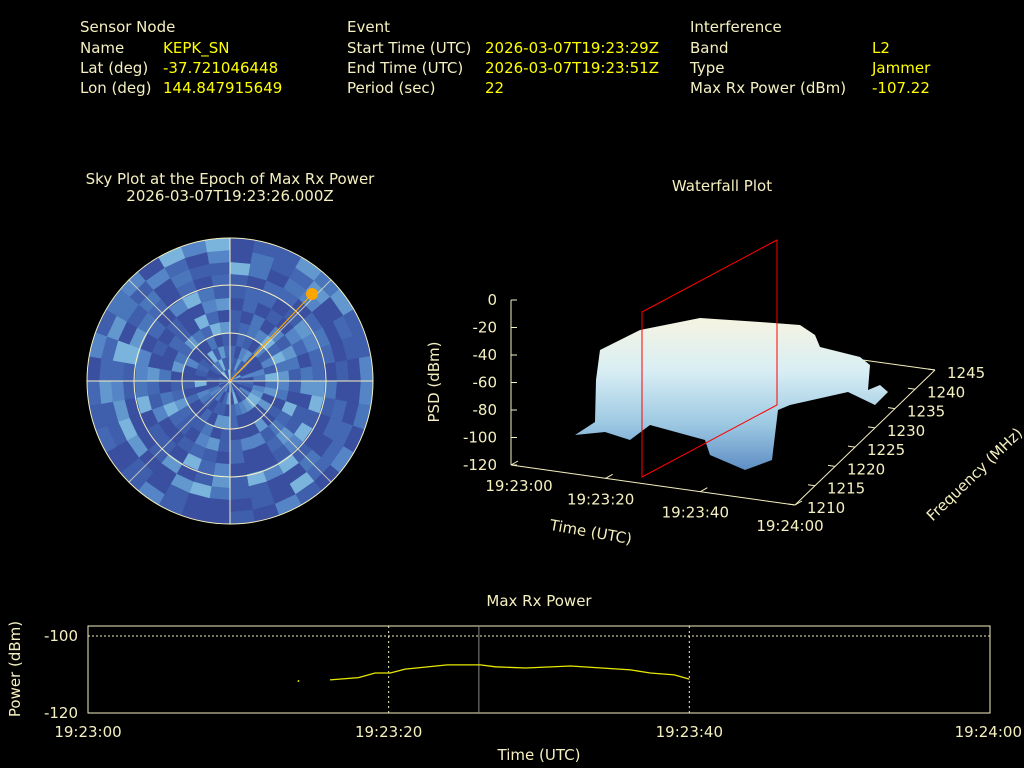  What do you see at coordinates (15, 669) in the screenshot?
I see `power-axis-label: Power (dBm)` at bounding box center [15, 669].